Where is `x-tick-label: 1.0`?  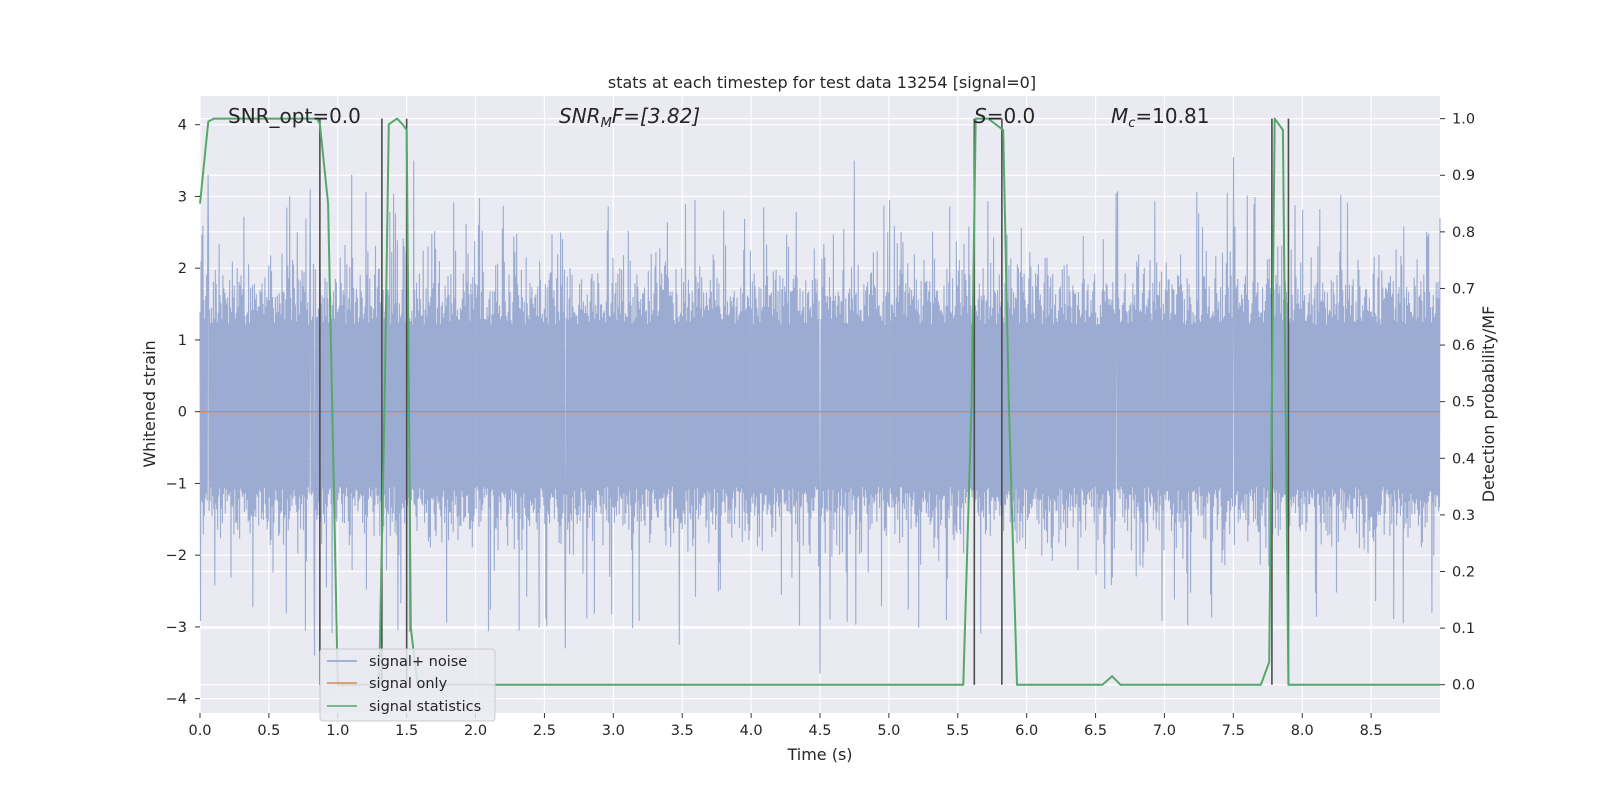 x-tick-label: 1.0 is located at coordinates (337, 731).